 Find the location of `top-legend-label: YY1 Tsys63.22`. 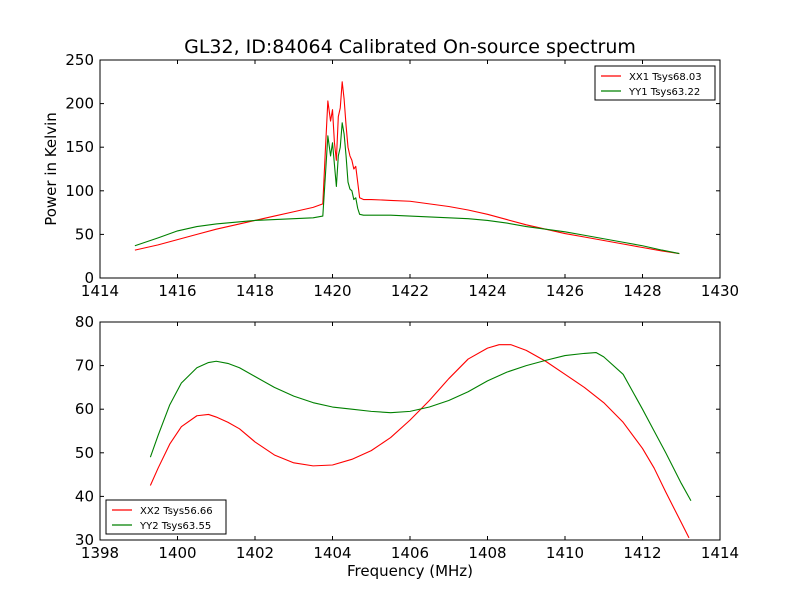

top-legend-label: YY1 Tsys63.22 is located at coordinates (664, 92).